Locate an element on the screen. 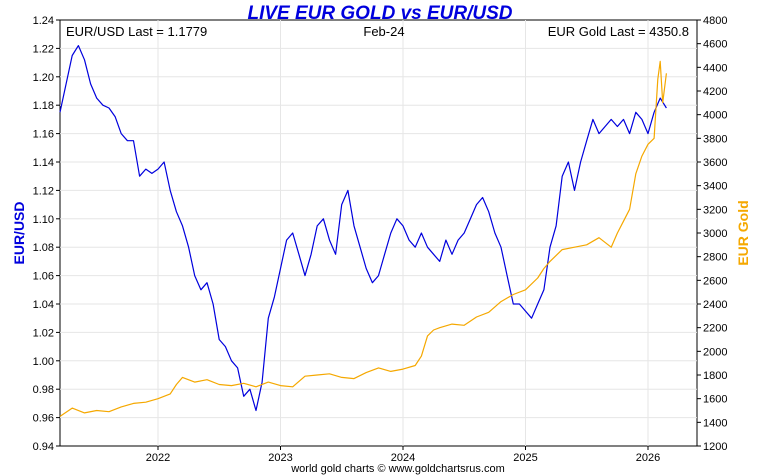 The width and height of the screenshot is (760, 475). left-tick-label: 1.12 is located at coordinates (43, 191).